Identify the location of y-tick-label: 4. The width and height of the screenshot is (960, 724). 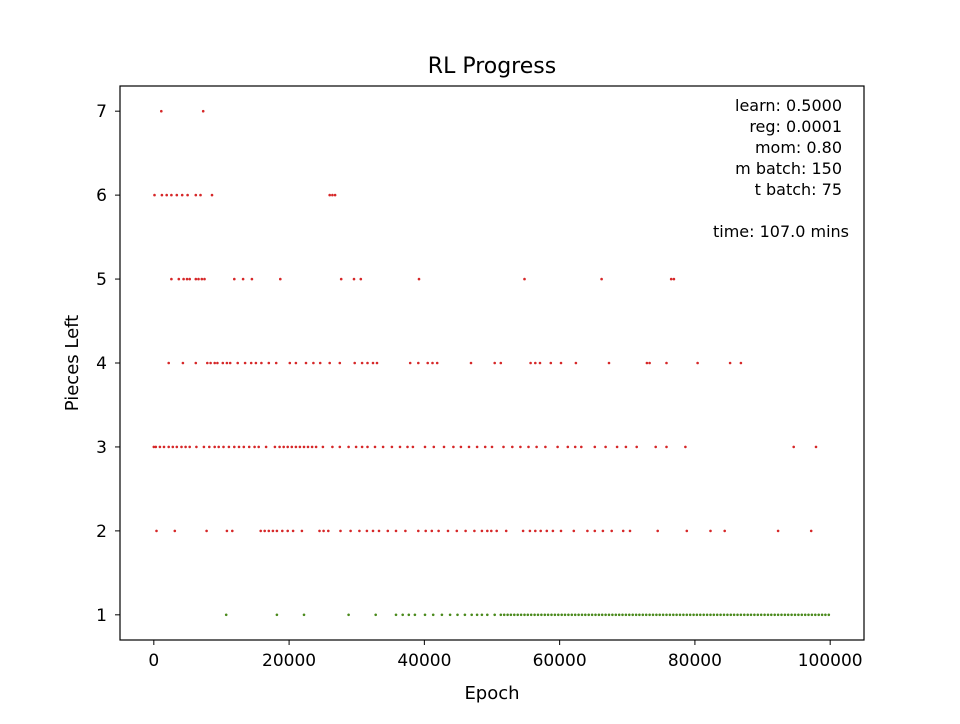
(101, 364).